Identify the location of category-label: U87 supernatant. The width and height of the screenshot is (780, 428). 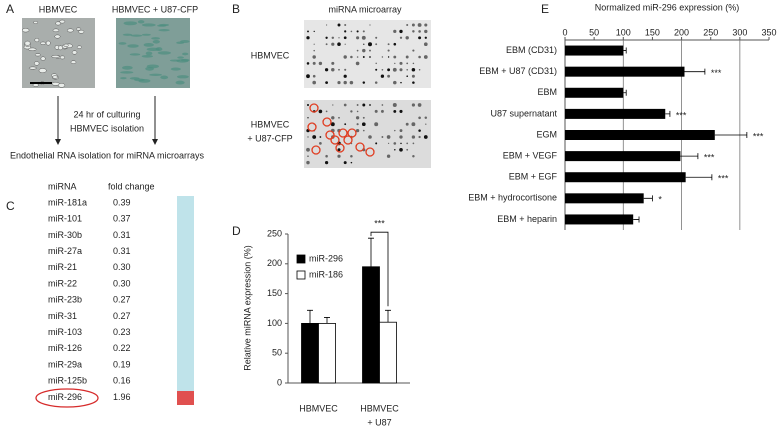
(523, 113).